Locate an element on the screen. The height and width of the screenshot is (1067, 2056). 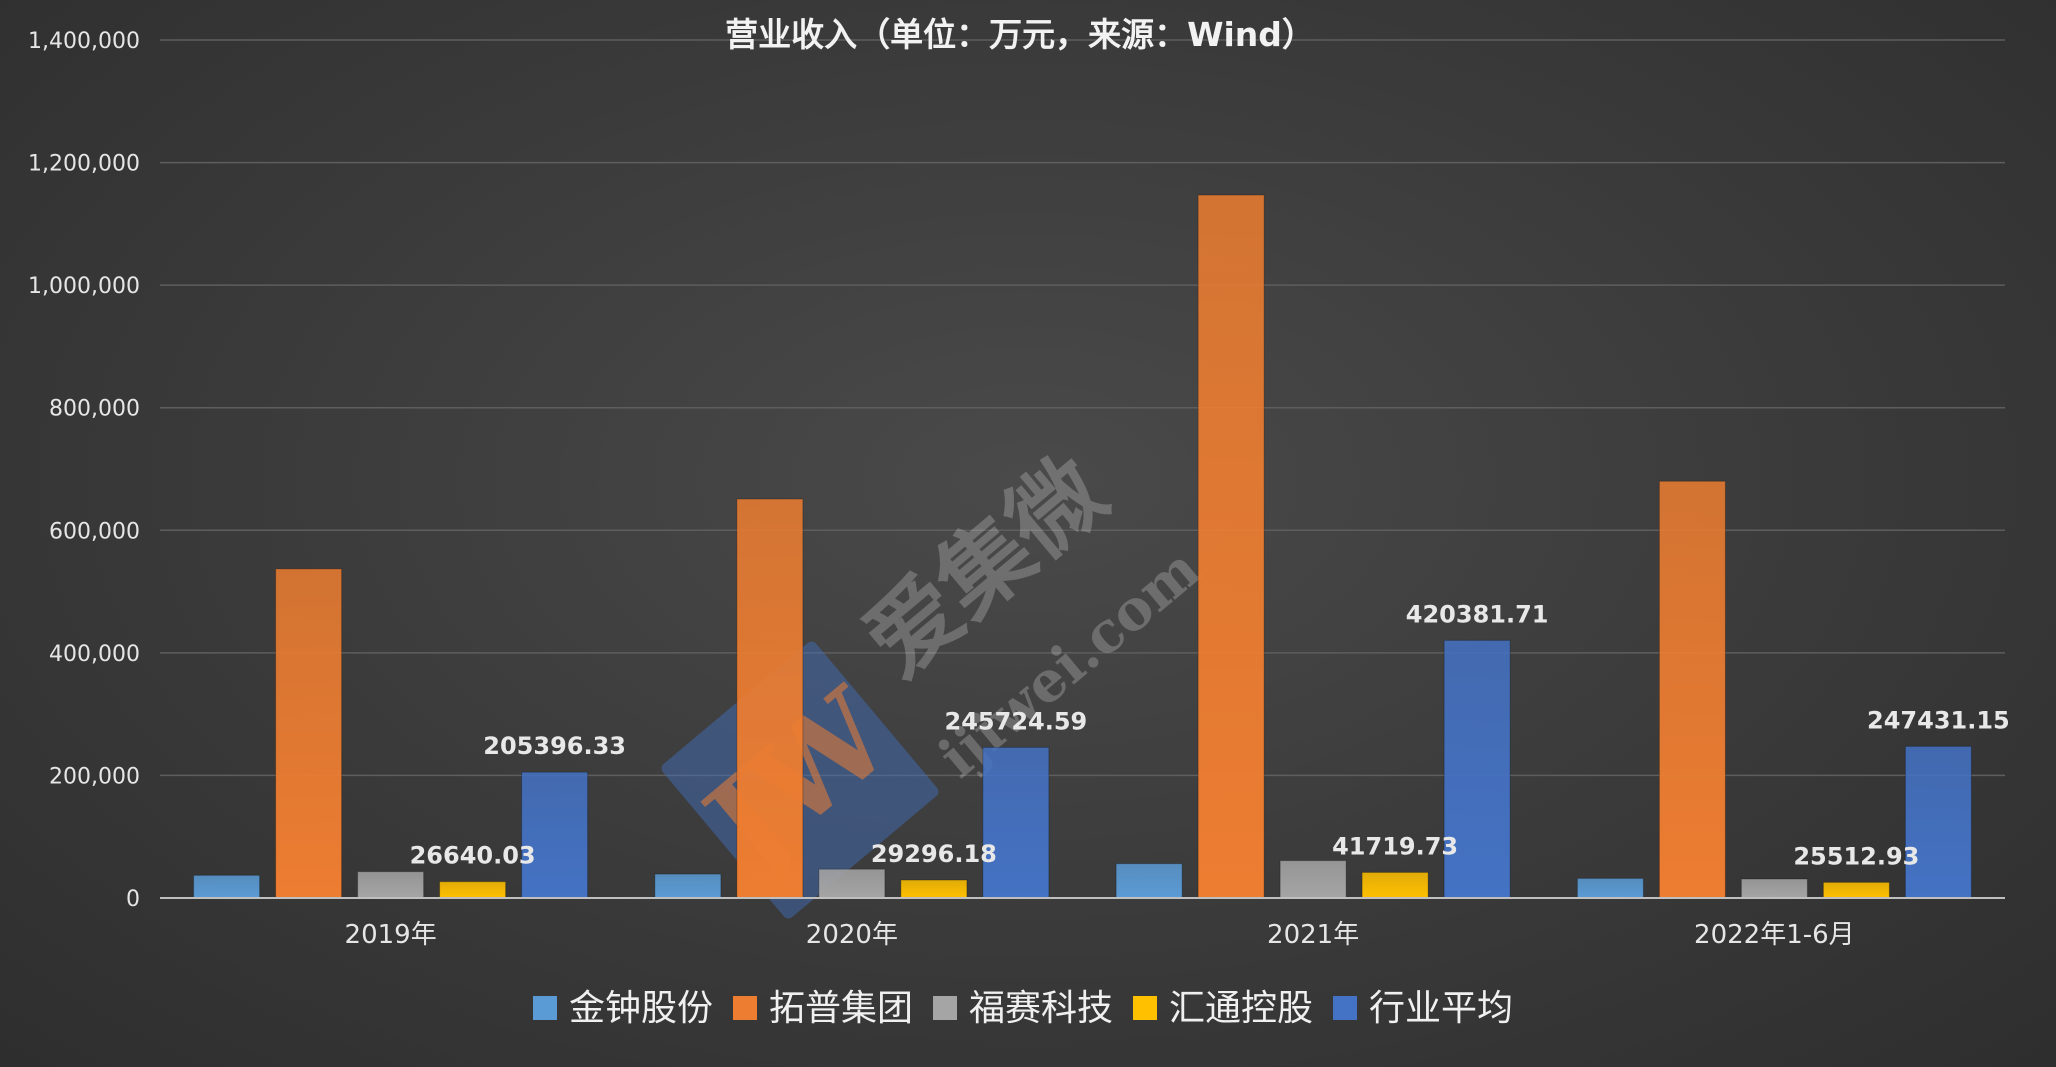
data-label: 25512.93 is located at coordinates (1856, 856).